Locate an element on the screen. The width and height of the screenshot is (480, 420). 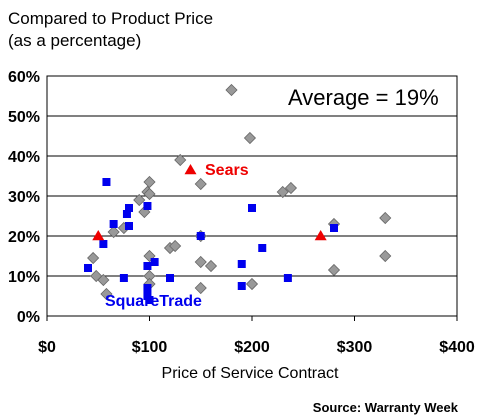
chart-title-line-2: (as a percentage) is located at coordinates (74, 40).